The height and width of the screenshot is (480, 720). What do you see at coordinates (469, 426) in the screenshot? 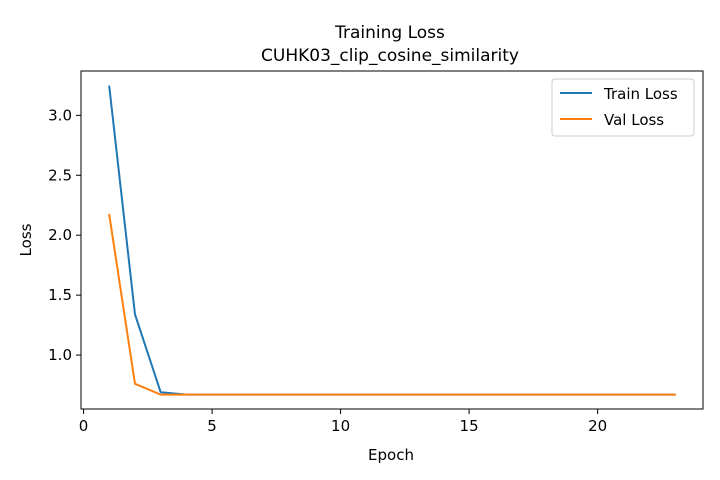
I see `x-tick-label: 15` at bounding box center [469, 426].